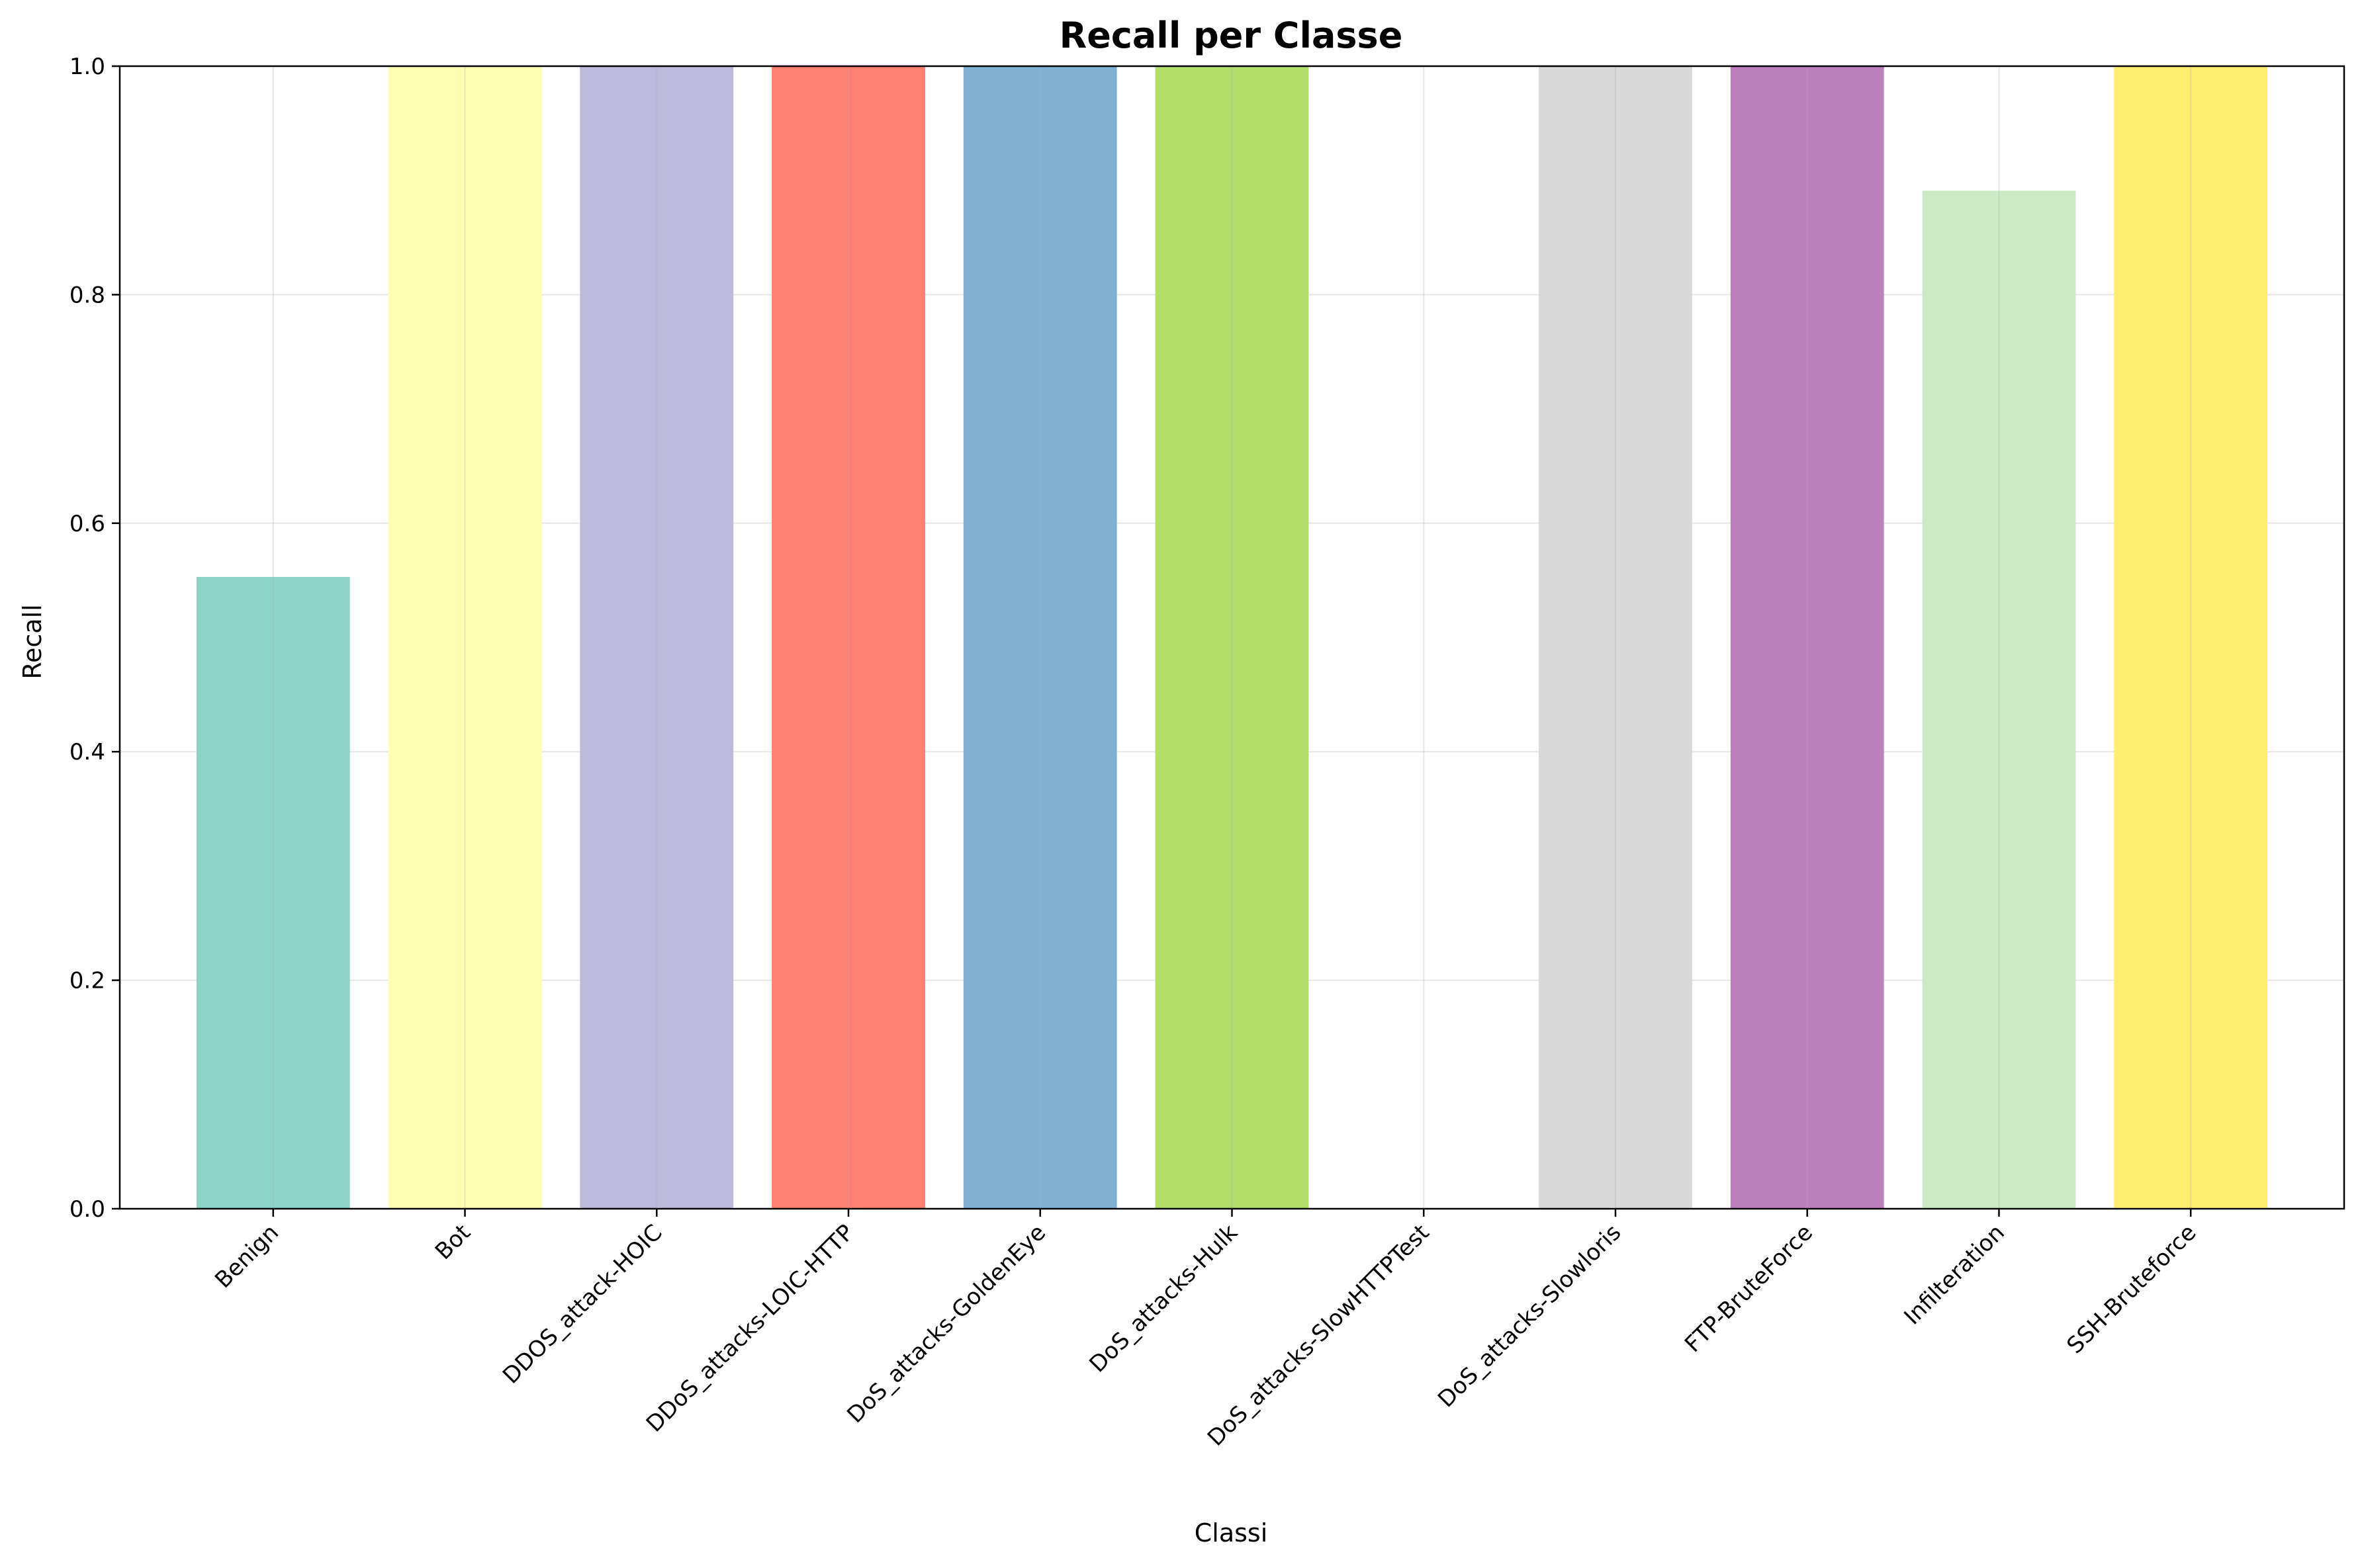 Image resolution: width=2362 pixels, height=1568 pixels. What do you see at coordinates (87, 524) in the screenshot?
I see `y-tick-label: 0.6` at bounding box center [87, 524].